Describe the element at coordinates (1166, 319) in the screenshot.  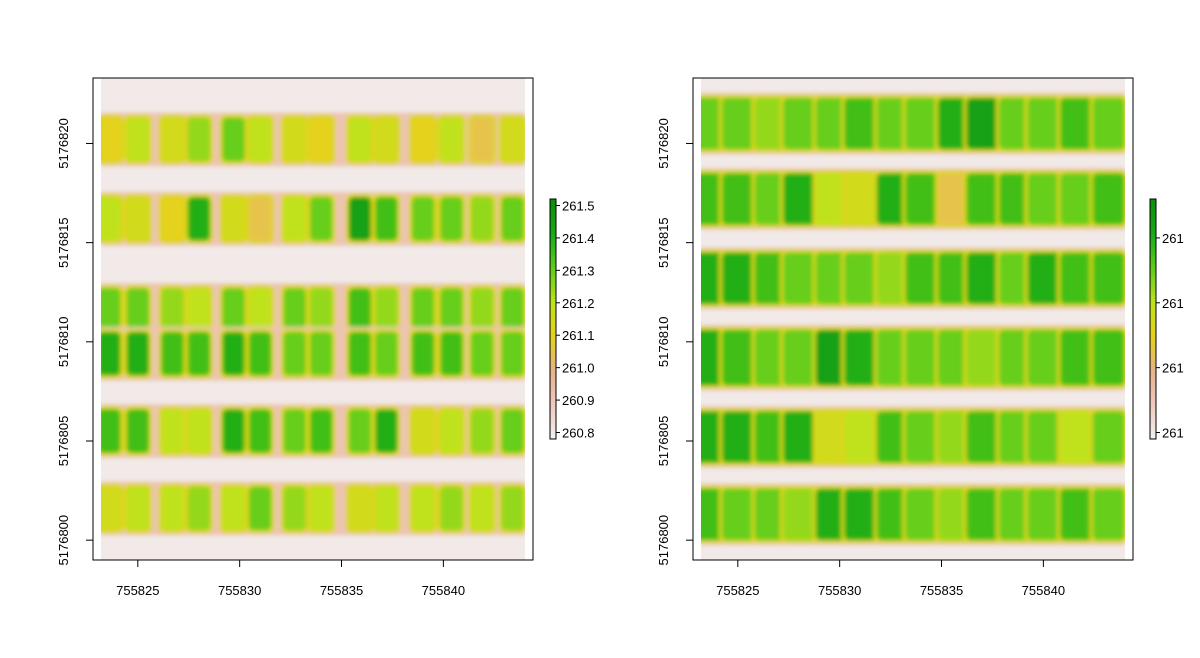
I see `colorbar: 261 261 261 261` at that location.